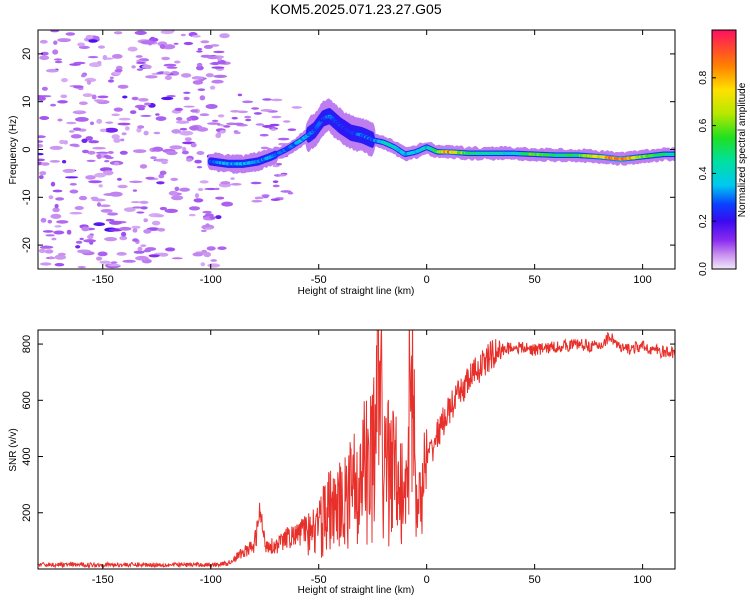  I want to click on spectrogram-y-label: Frequency (Hz), so click(13, 150).